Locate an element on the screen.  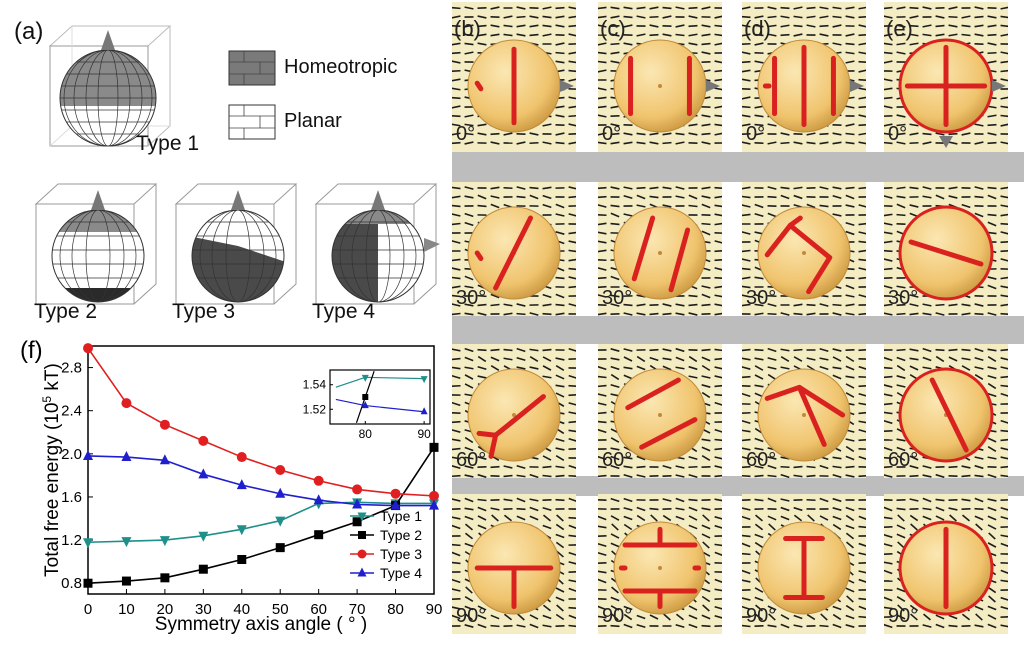
inset-x-tick-label: 90 is located at coordinates (424, 434).